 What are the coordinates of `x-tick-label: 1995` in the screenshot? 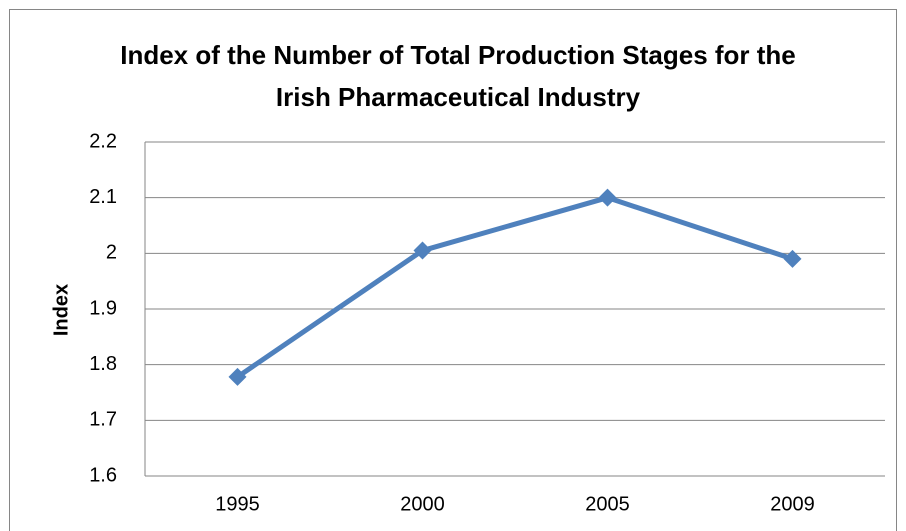 It's located at (237, 504).